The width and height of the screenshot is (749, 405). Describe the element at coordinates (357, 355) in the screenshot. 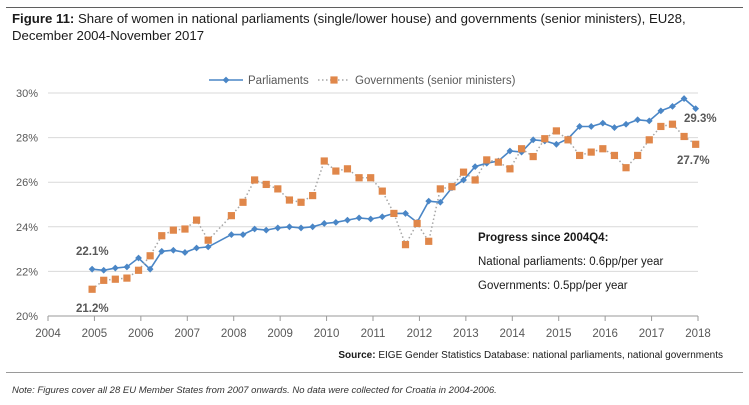

I see `source-label: Source:` at that location.